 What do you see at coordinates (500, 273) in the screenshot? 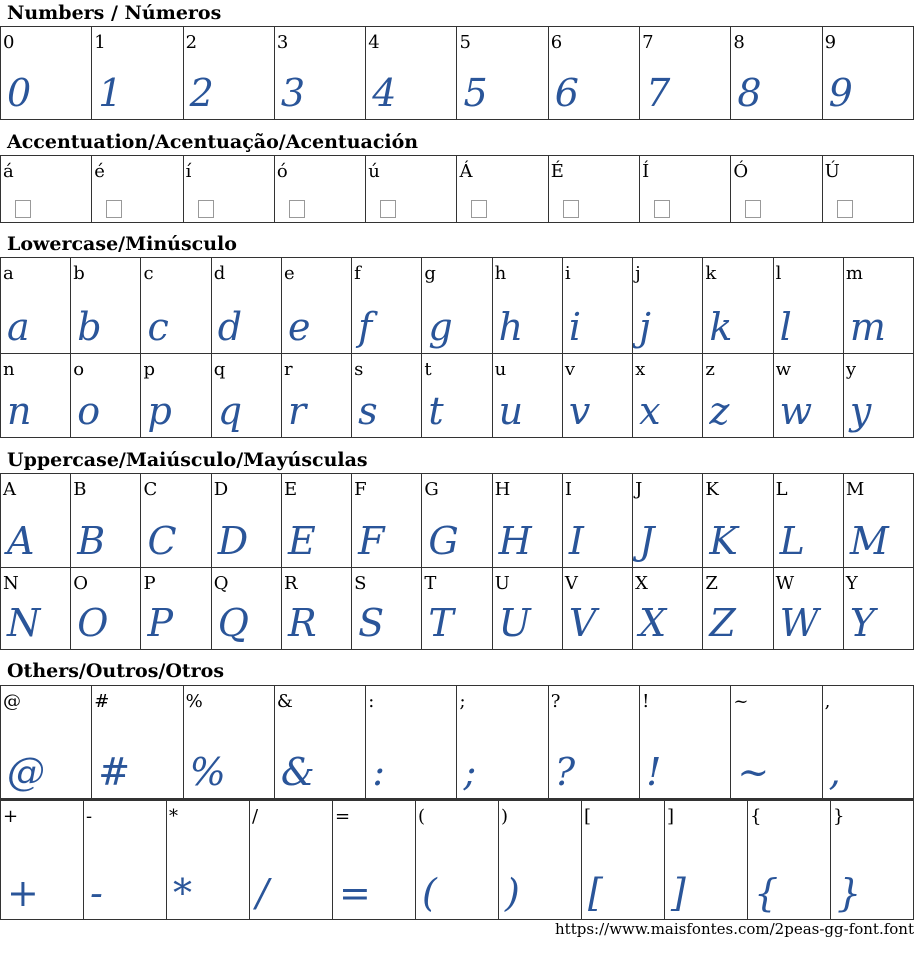
I see `glyph-label: h` at bounding box center [500, 273].